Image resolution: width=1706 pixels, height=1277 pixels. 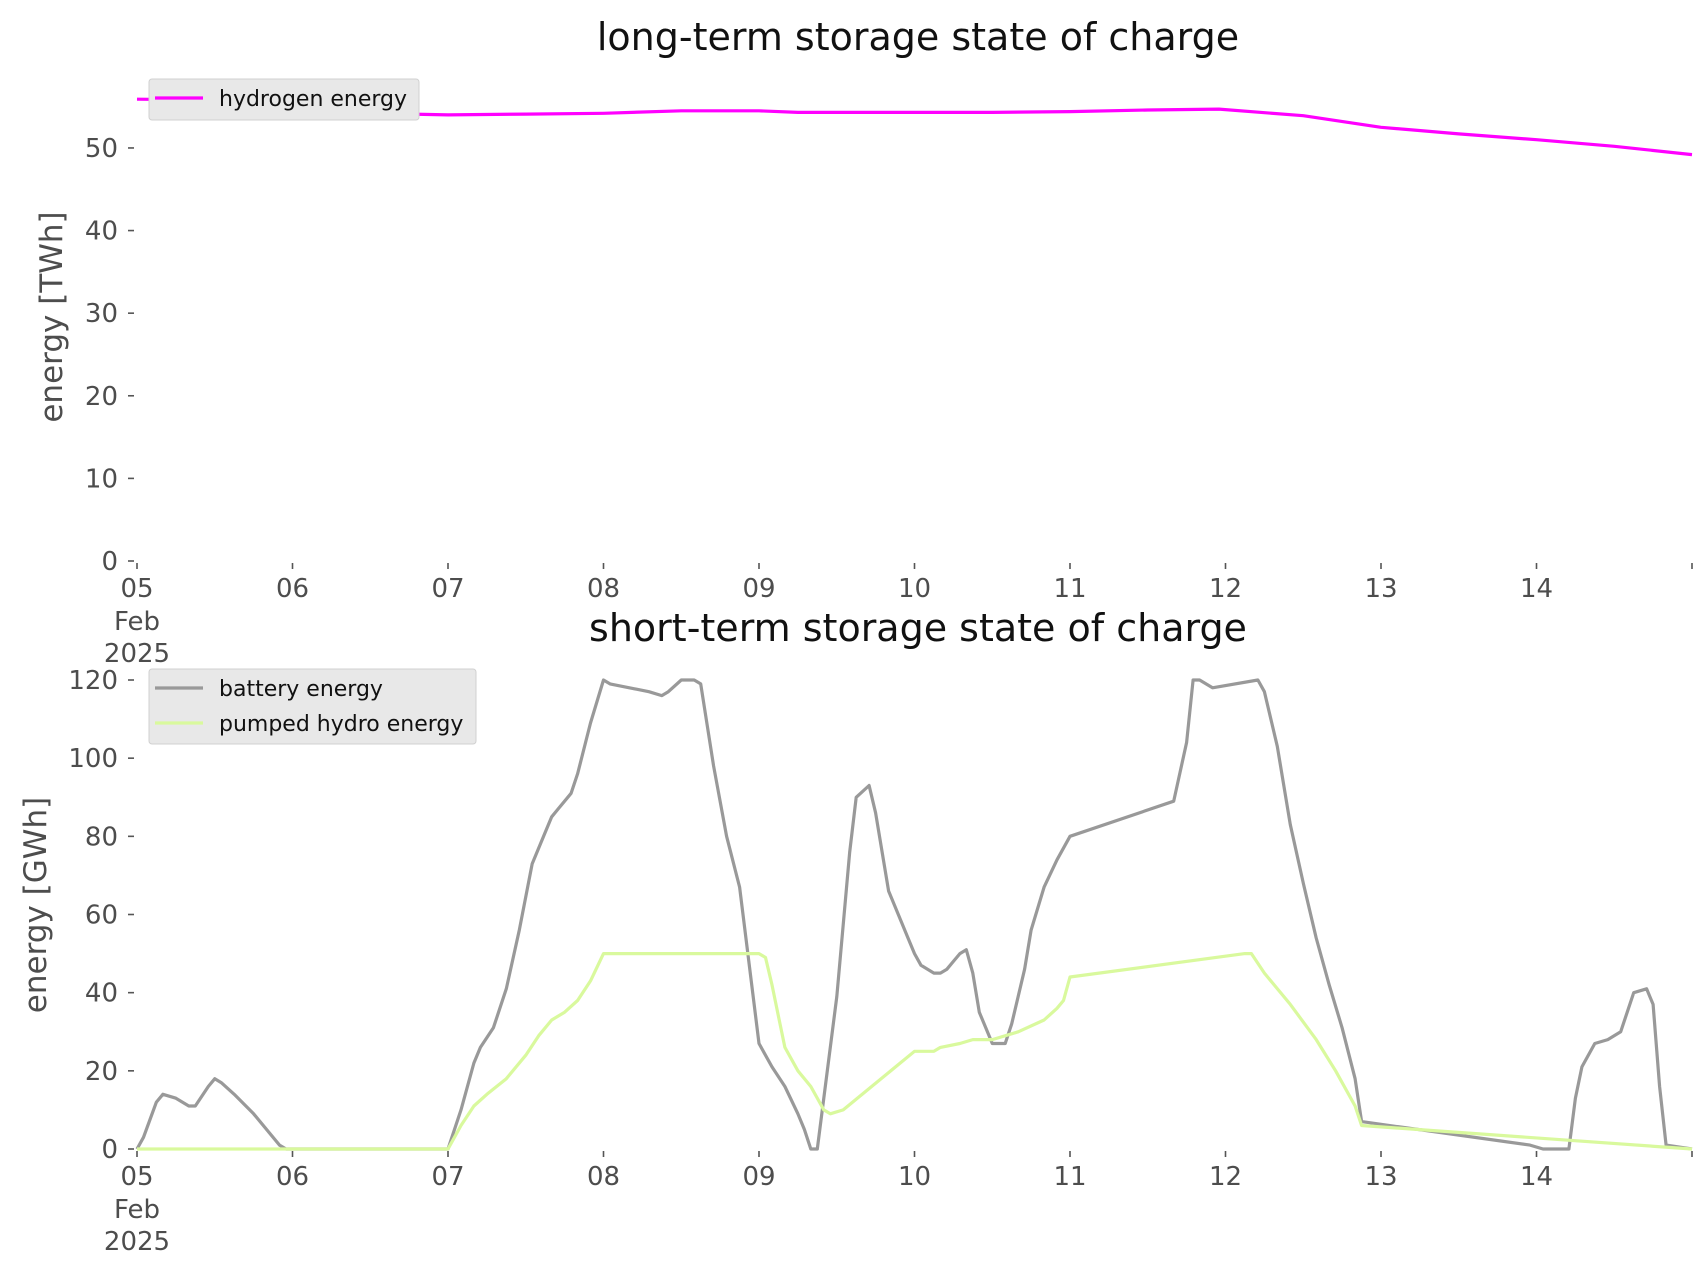 I want to click on y-tick-label: 80, so click(x=101, y=837).